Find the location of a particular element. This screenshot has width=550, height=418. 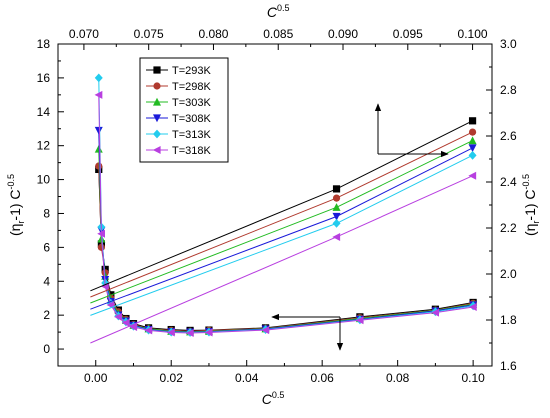

x-axis-title: C0.5 is located at coordinates (273, 398).